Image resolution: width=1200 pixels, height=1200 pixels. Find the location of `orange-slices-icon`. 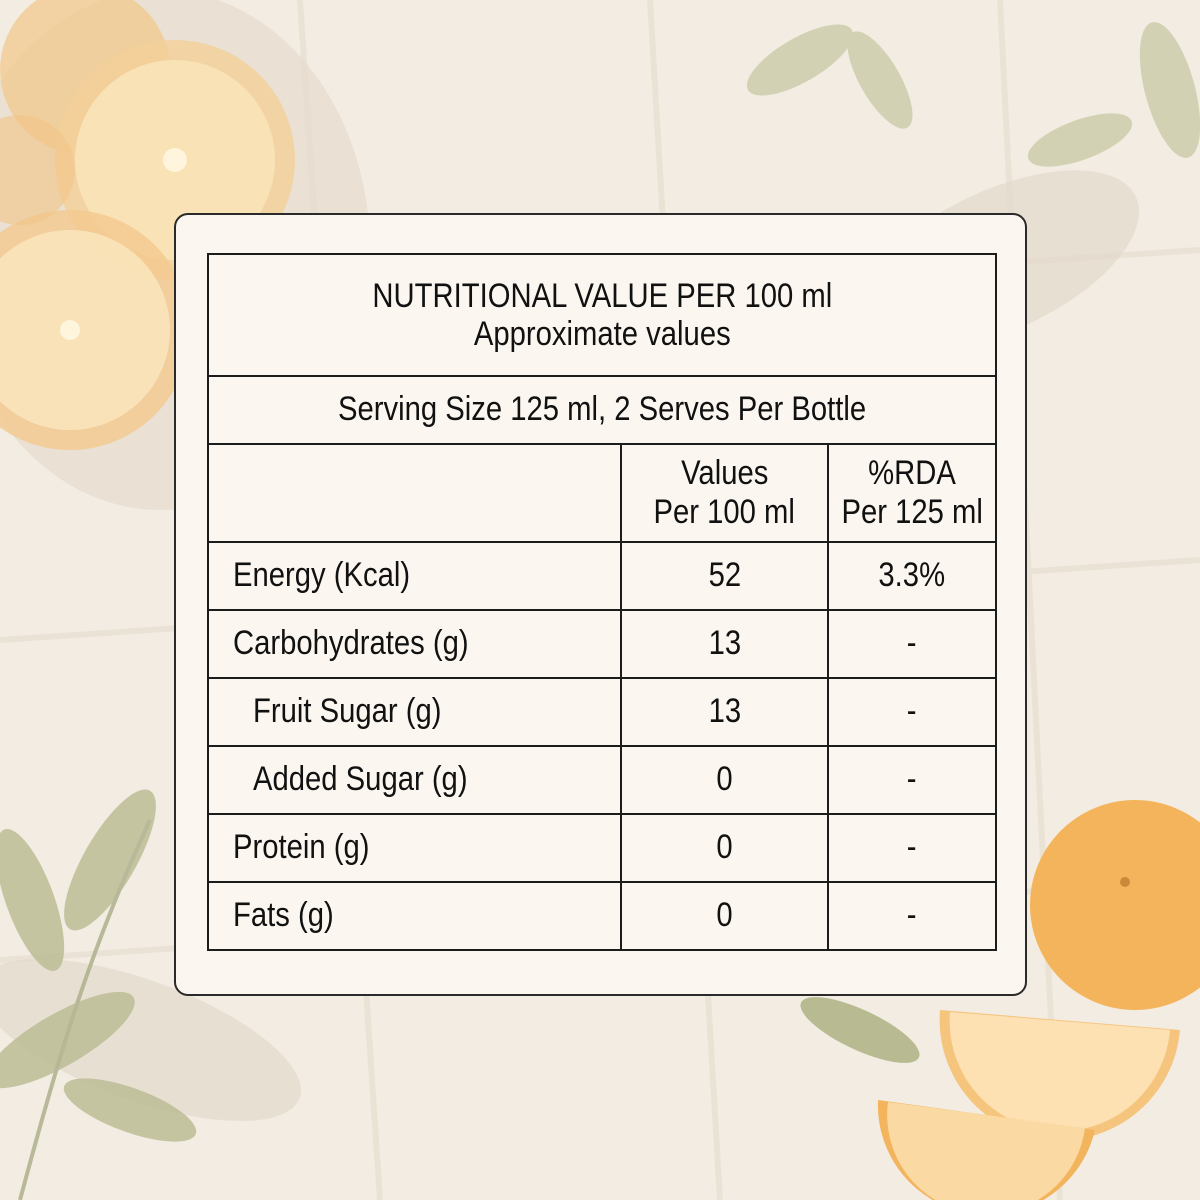

orange-slices-icon is located at coordinates (1000, 1000).